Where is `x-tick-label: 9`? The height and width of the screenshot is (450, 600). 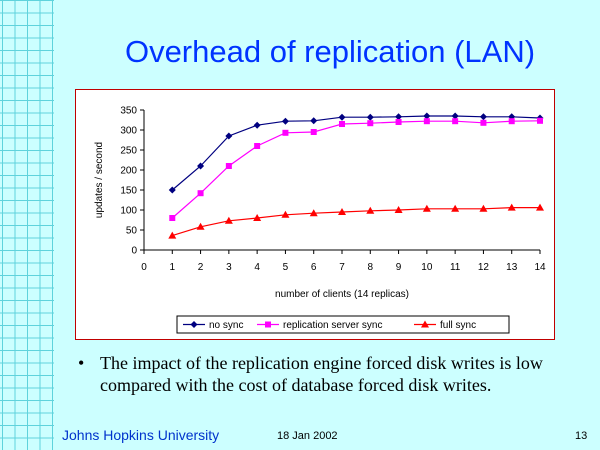
x-tick-label: 9 is located at coordinates (399, 267).